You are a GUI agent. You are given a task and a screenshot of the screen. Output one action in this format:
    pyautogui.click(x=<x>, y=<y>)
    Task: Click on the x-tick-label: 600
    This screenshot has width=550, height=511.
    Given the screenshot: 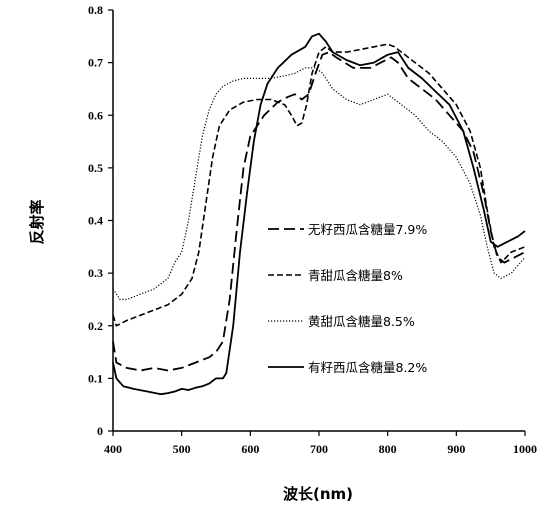 What is the action you would take?
    pyautogui.click(x=250, y=449)
    